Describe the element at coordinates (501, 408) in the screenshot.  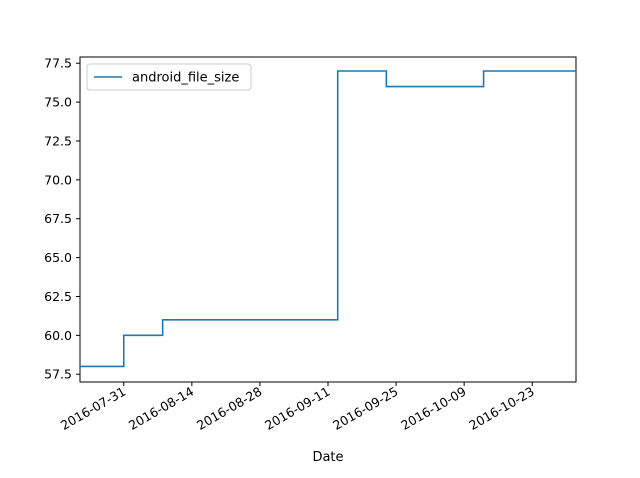
I see `x-tick-label: 2016-10-23` at that location.